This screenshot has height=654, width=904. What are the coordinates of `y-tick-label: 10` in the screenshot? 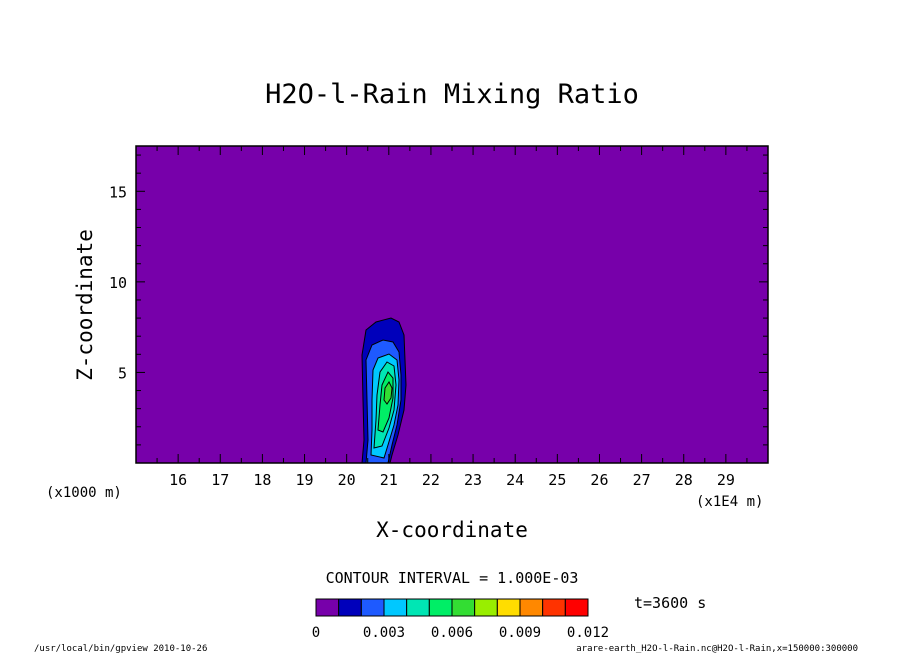 It's located at (118, 283).